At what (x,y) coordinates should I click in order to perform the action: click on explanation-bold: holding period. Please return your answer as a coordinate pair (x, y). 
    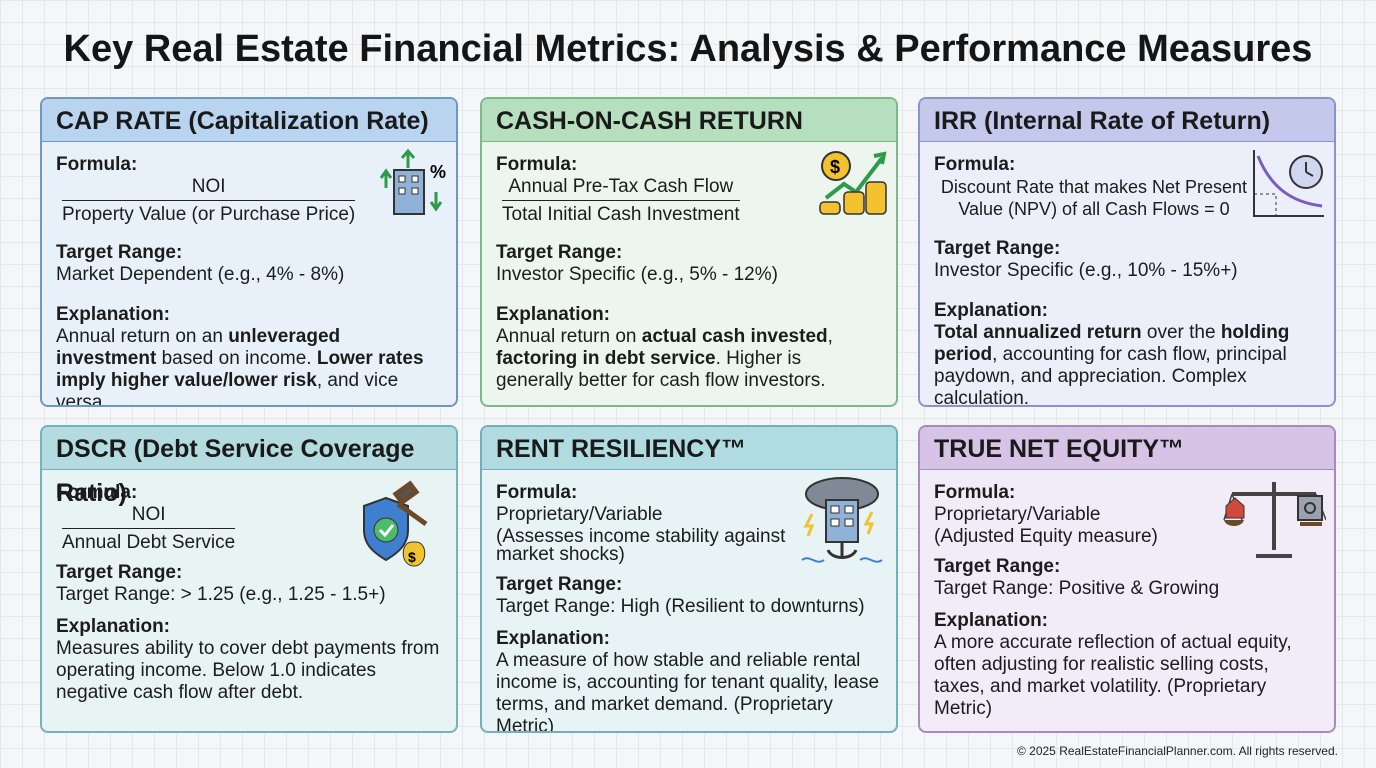
    Looking at the image, I should click on (1112, 343).